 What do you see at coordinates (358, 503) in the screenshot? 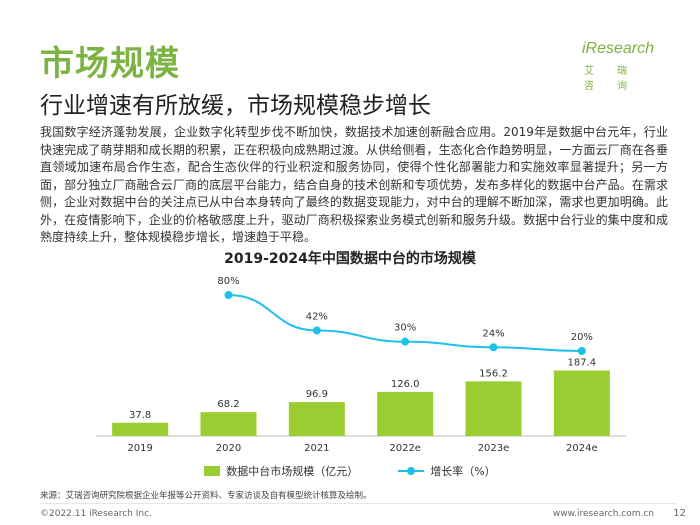
I see `footer-divider` at bounding box center [358, 503].